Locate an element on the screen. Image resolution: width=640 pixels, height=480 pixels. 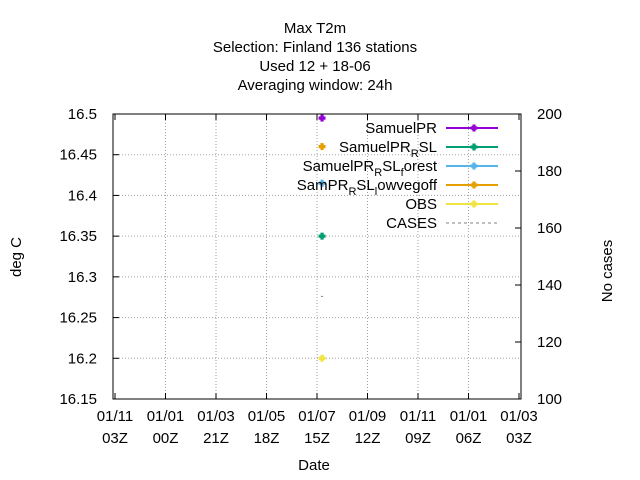
y-tick-label: 16.15 is located at coordinates (78, 399).